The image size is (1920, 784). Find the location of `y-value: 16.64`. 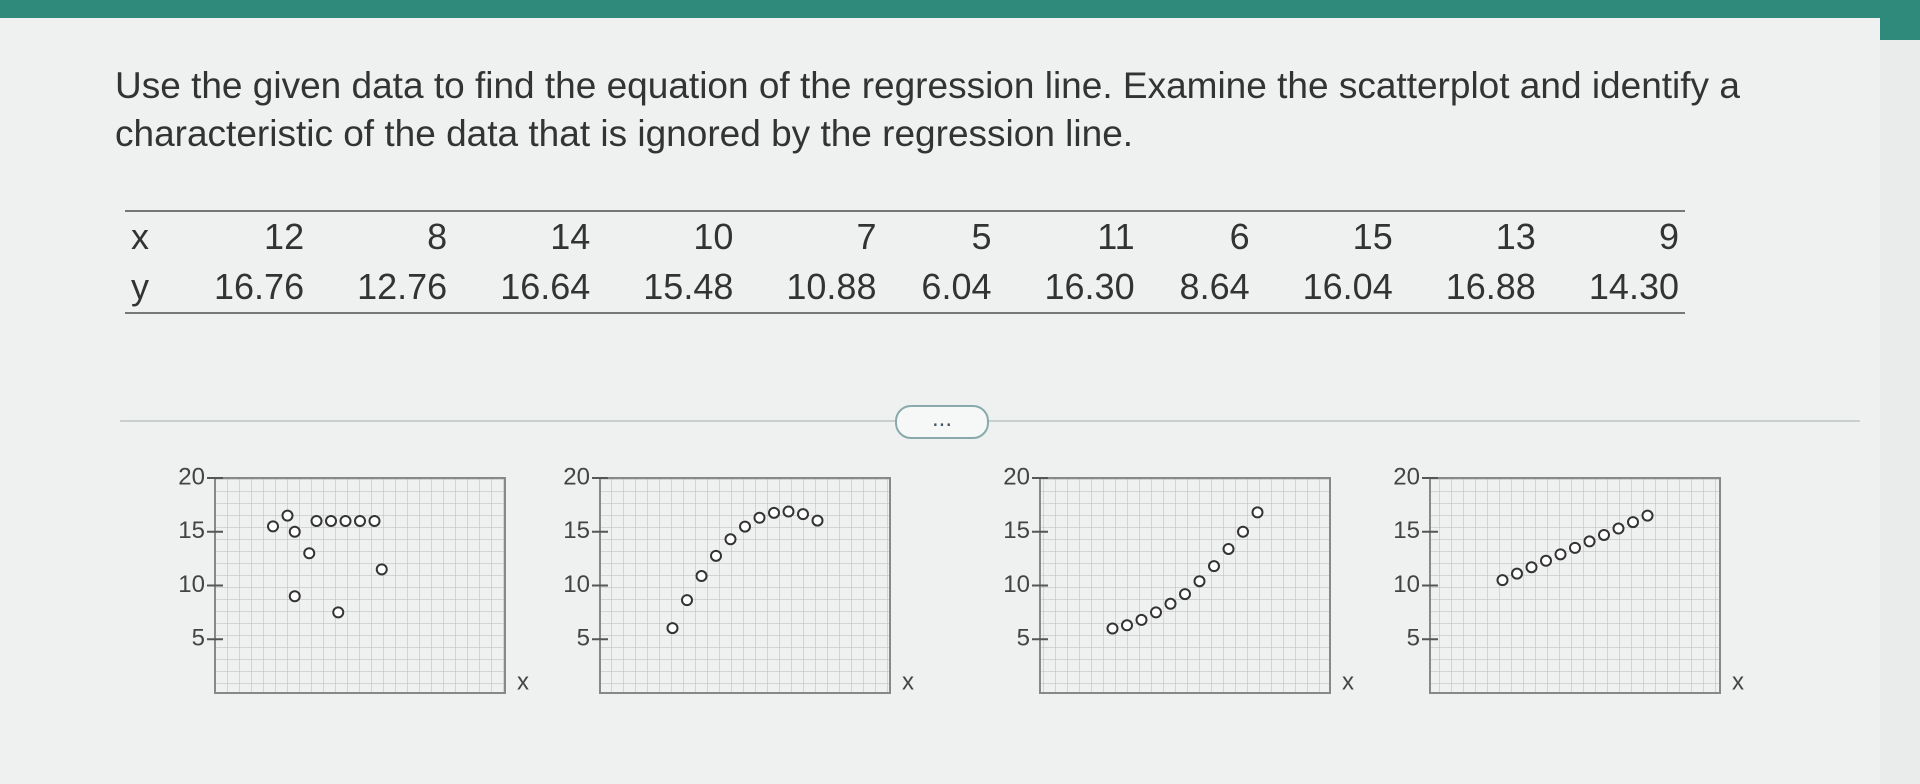

y-value: 16.64 is located at coordinates (545, 286).